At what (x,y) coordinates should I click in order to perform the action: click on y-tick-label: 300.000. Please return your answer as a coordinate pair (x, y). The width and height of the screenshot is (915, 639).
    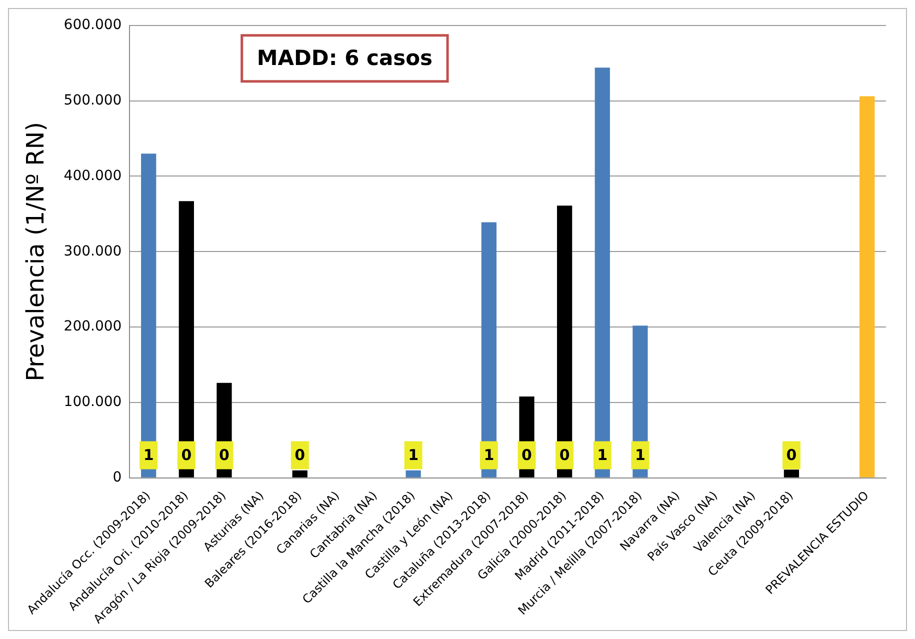
    Looking at the image, I should click on (93, 251).